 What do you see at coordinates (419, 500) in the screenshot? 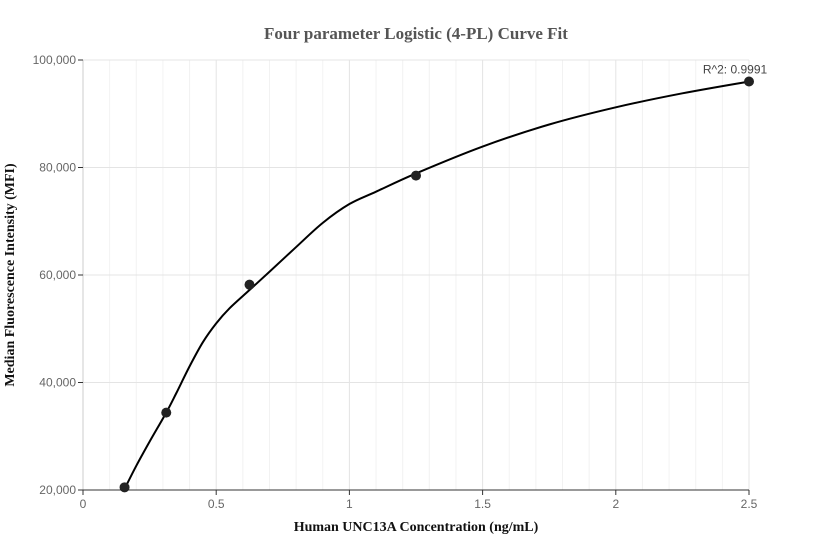
I see `x-ticks: 0 0.5 1 1.5 2 2.5` at bounding box center [419, 500].